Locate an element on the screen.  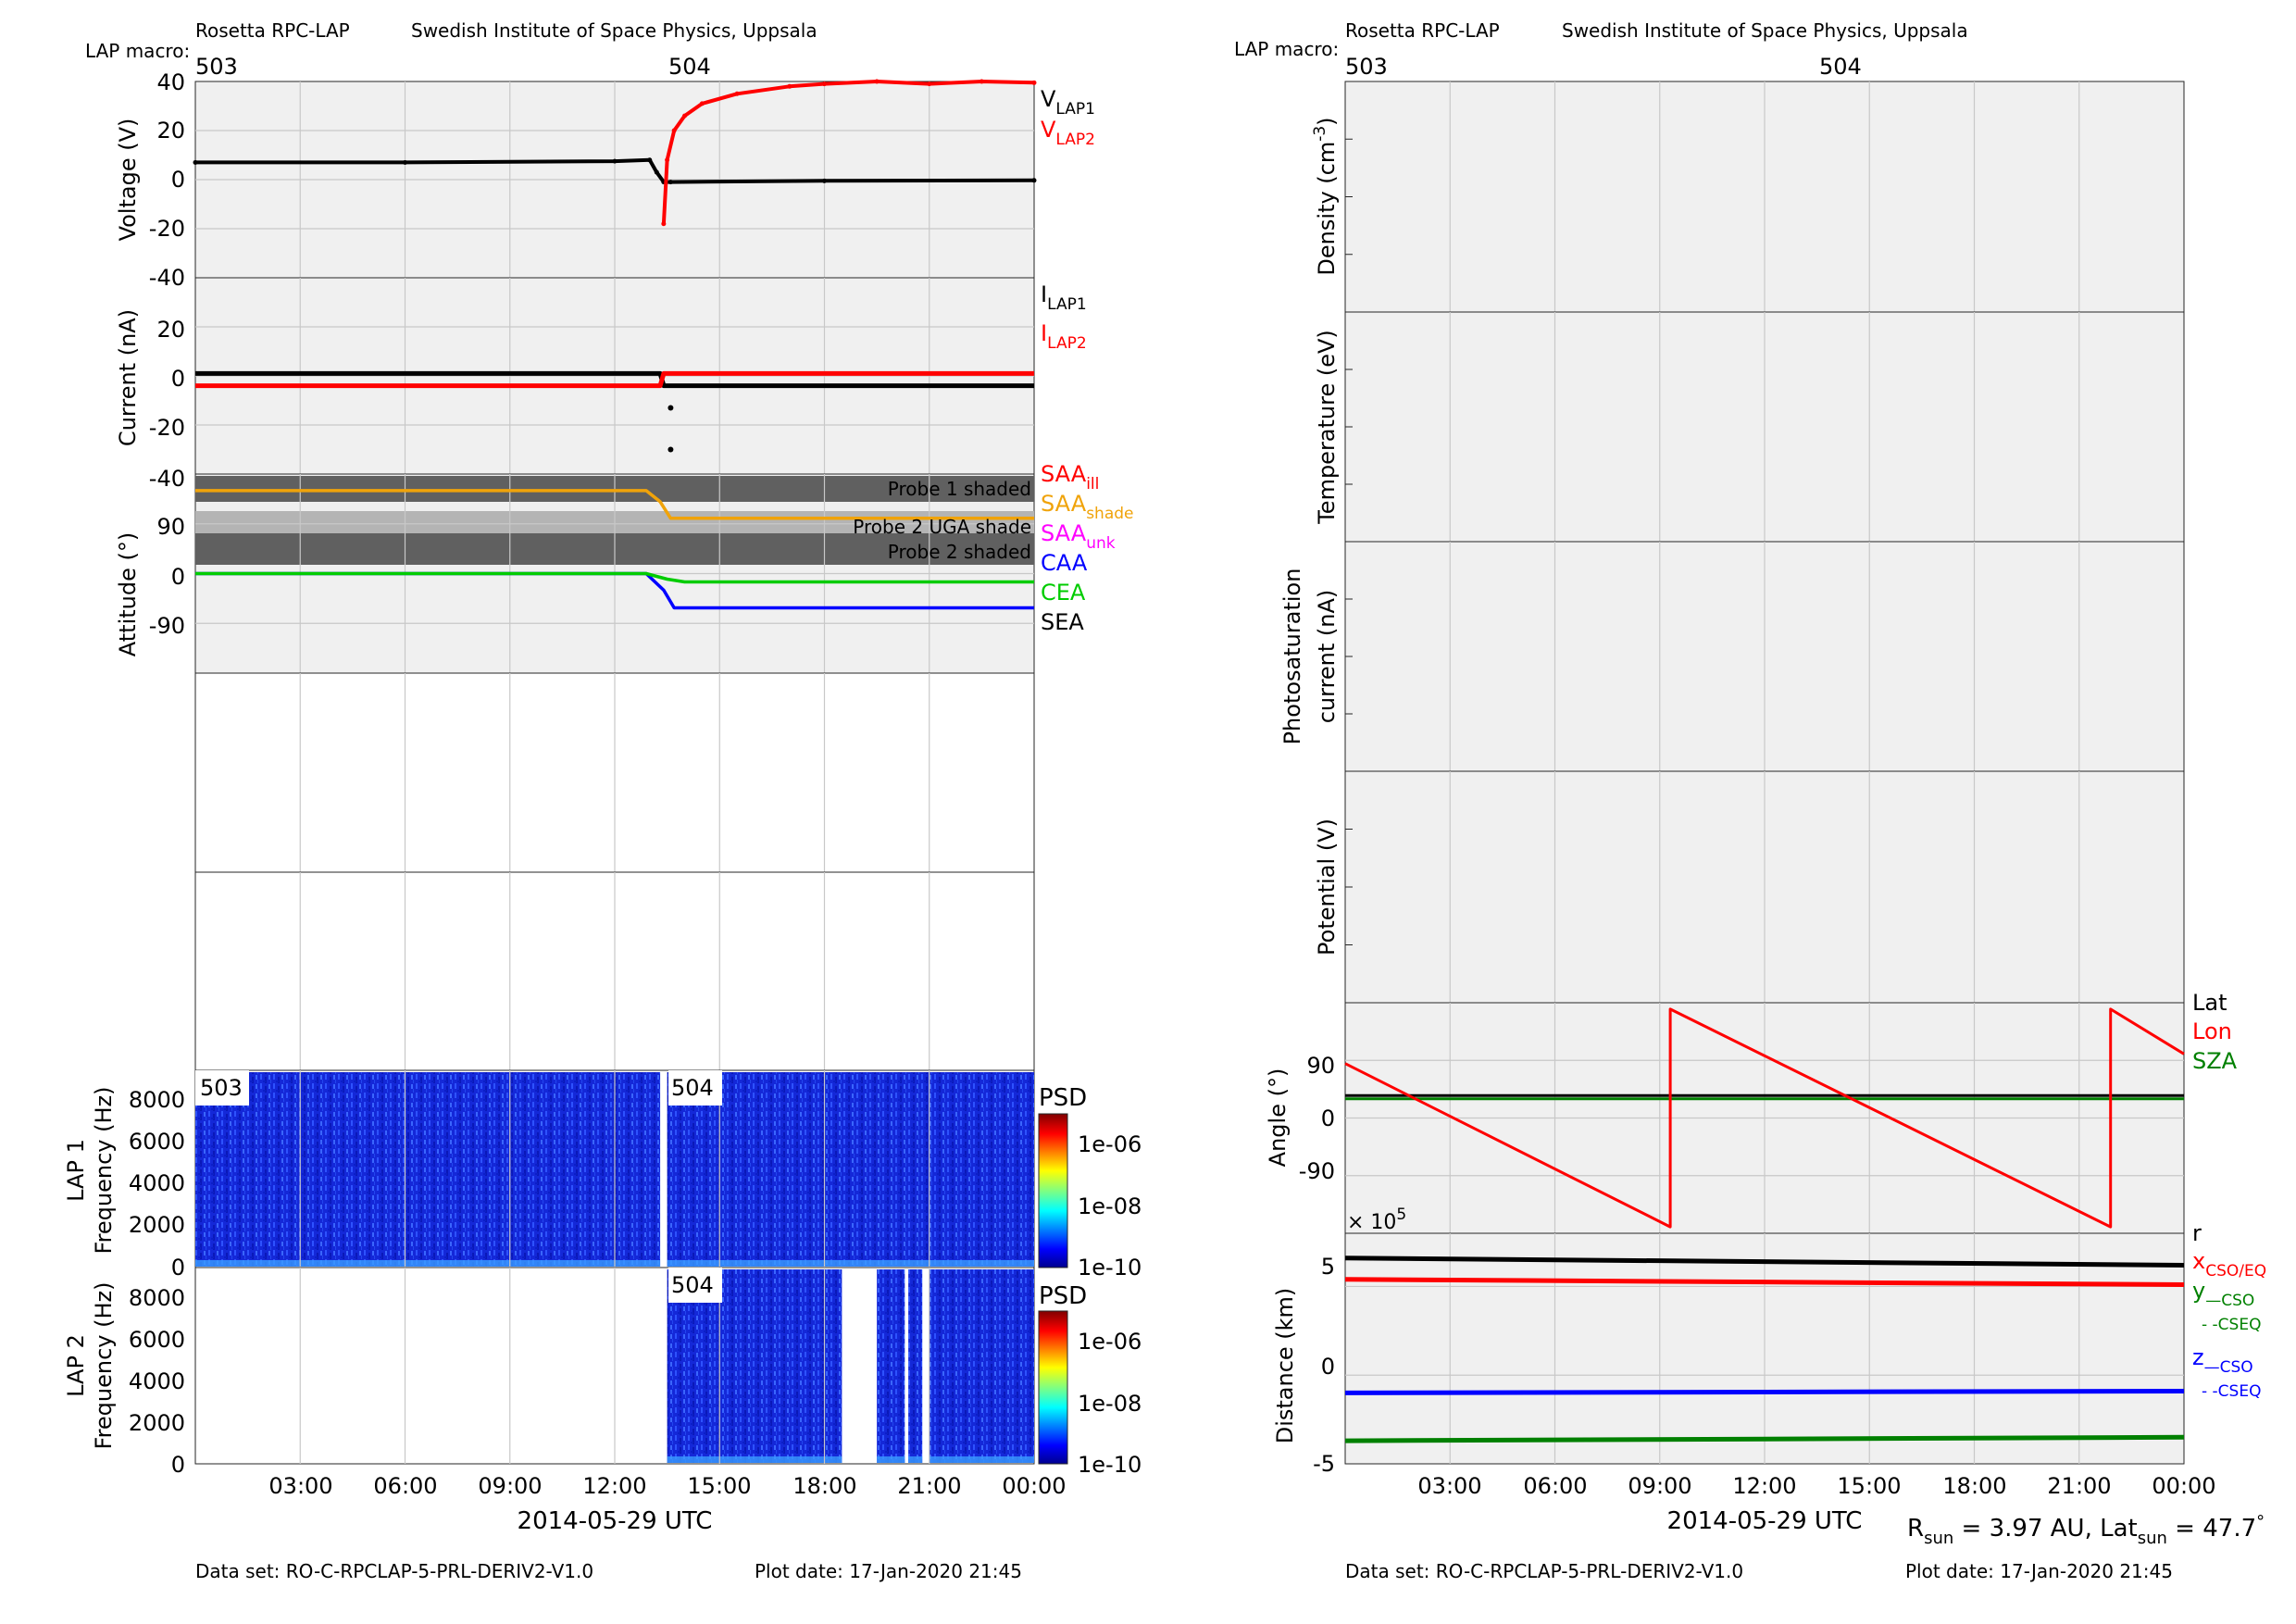
distance-ytick: 5 is located at coordinates (1328, 1267).